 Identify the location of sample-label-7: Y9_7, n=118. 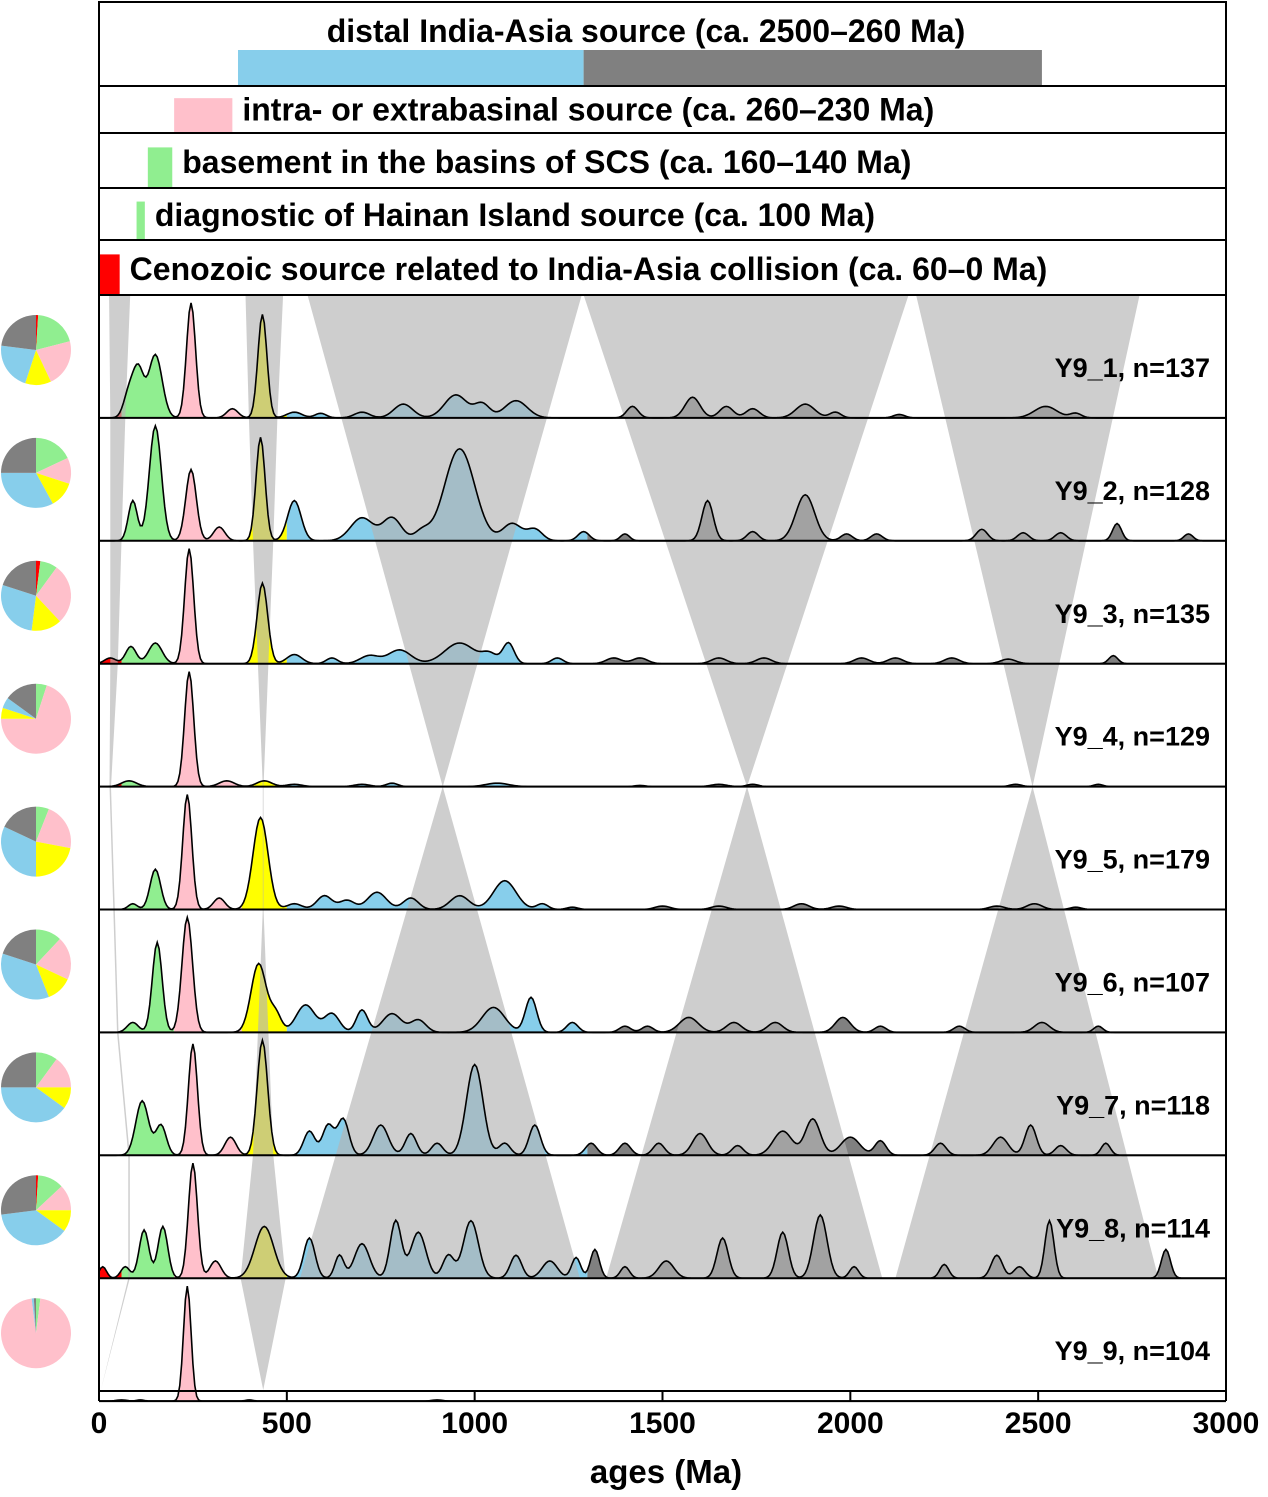
(1133, 1105).